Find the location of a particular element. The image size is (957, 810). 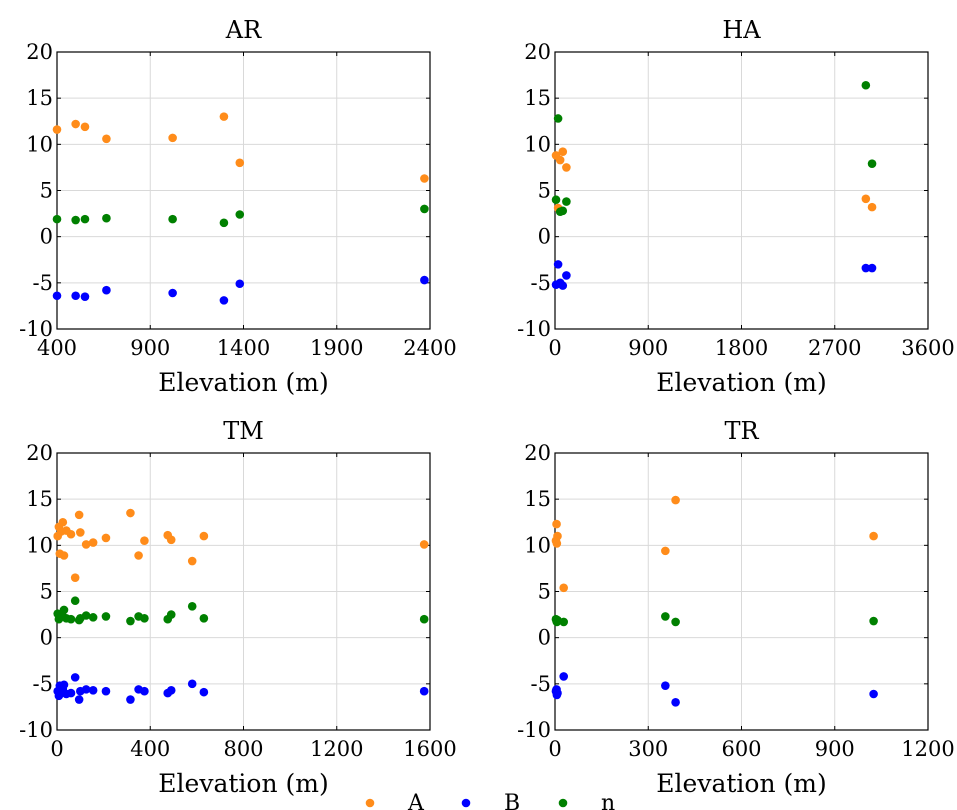

x-tick-label: 1900 is located at coordinates (336, 348).